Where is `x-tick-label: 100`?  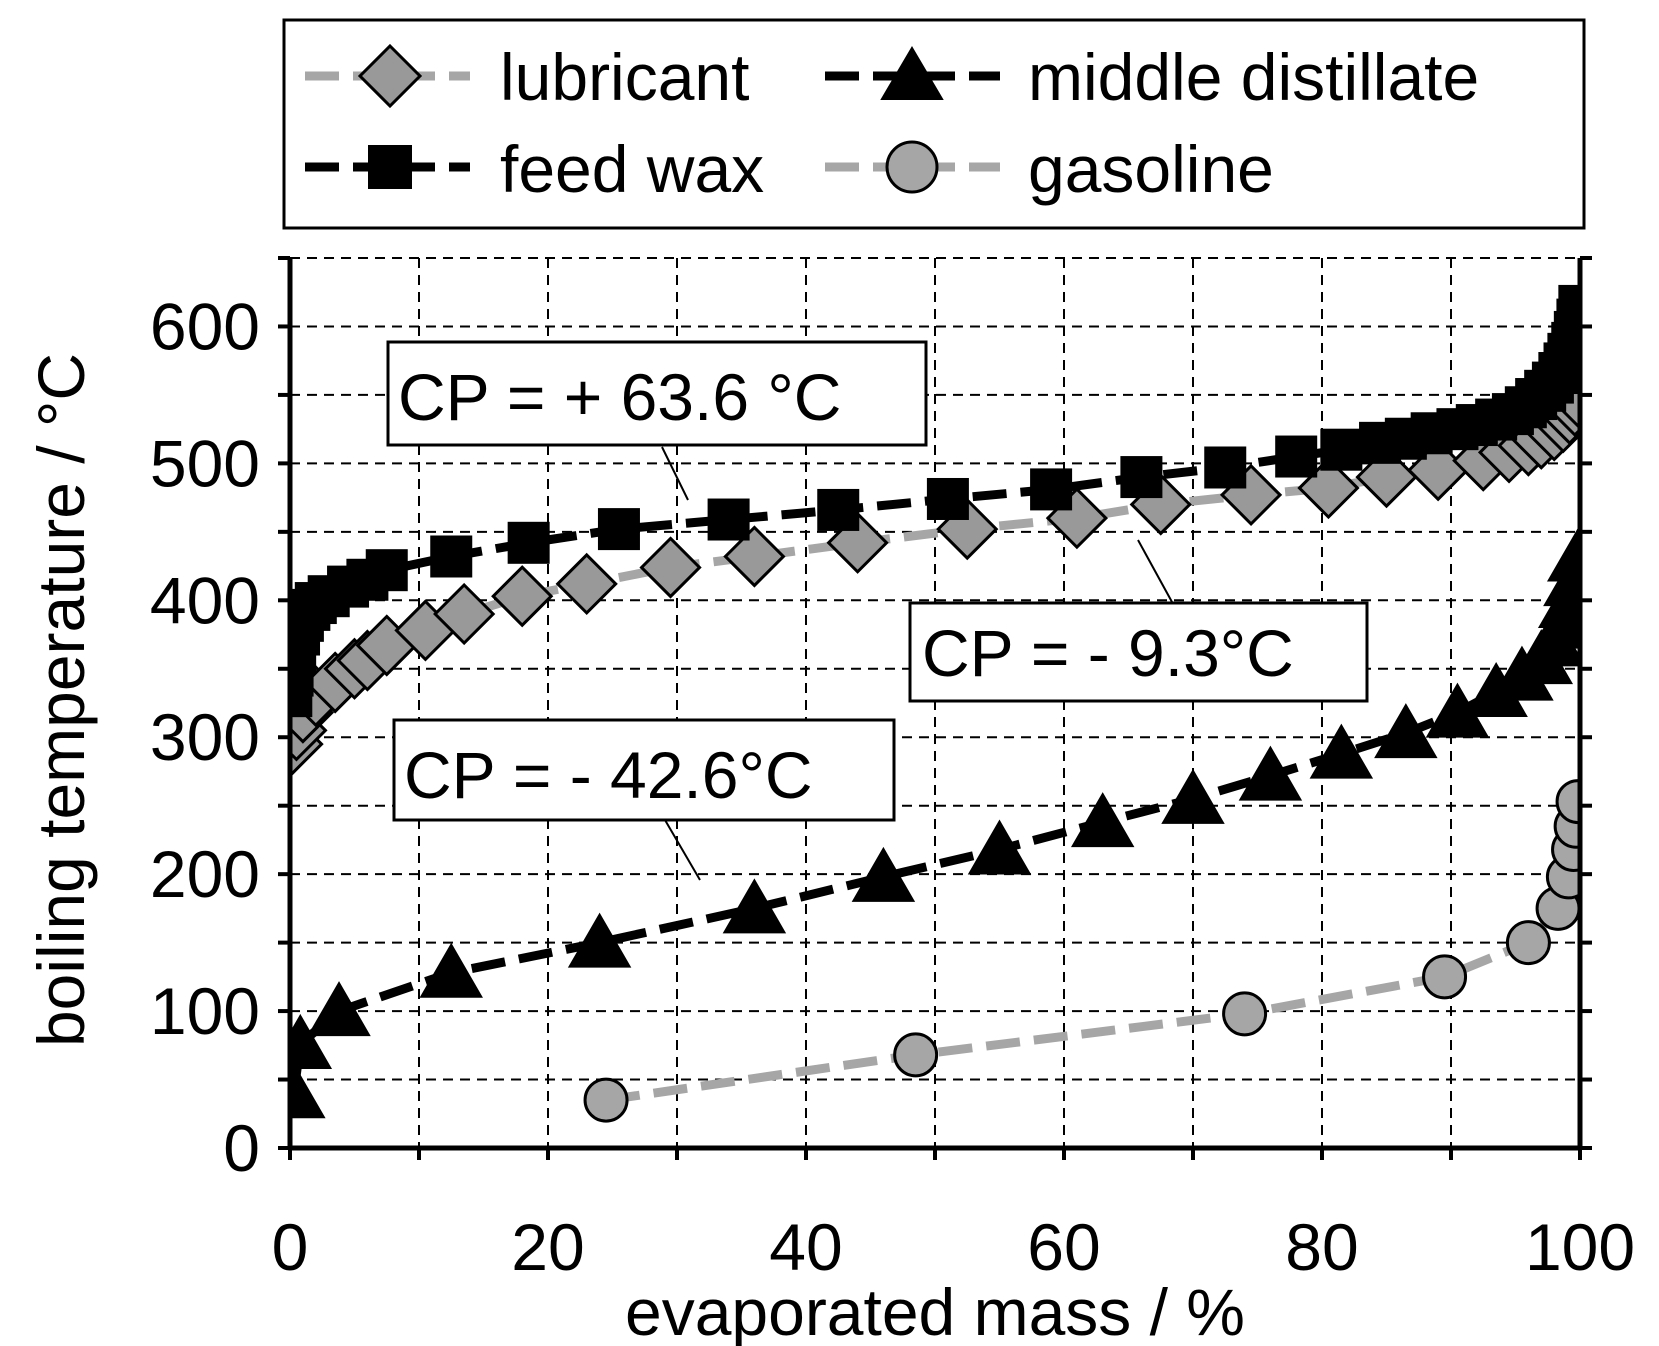 x-tick-label: 100 is located at coordinates (1580, 1247).